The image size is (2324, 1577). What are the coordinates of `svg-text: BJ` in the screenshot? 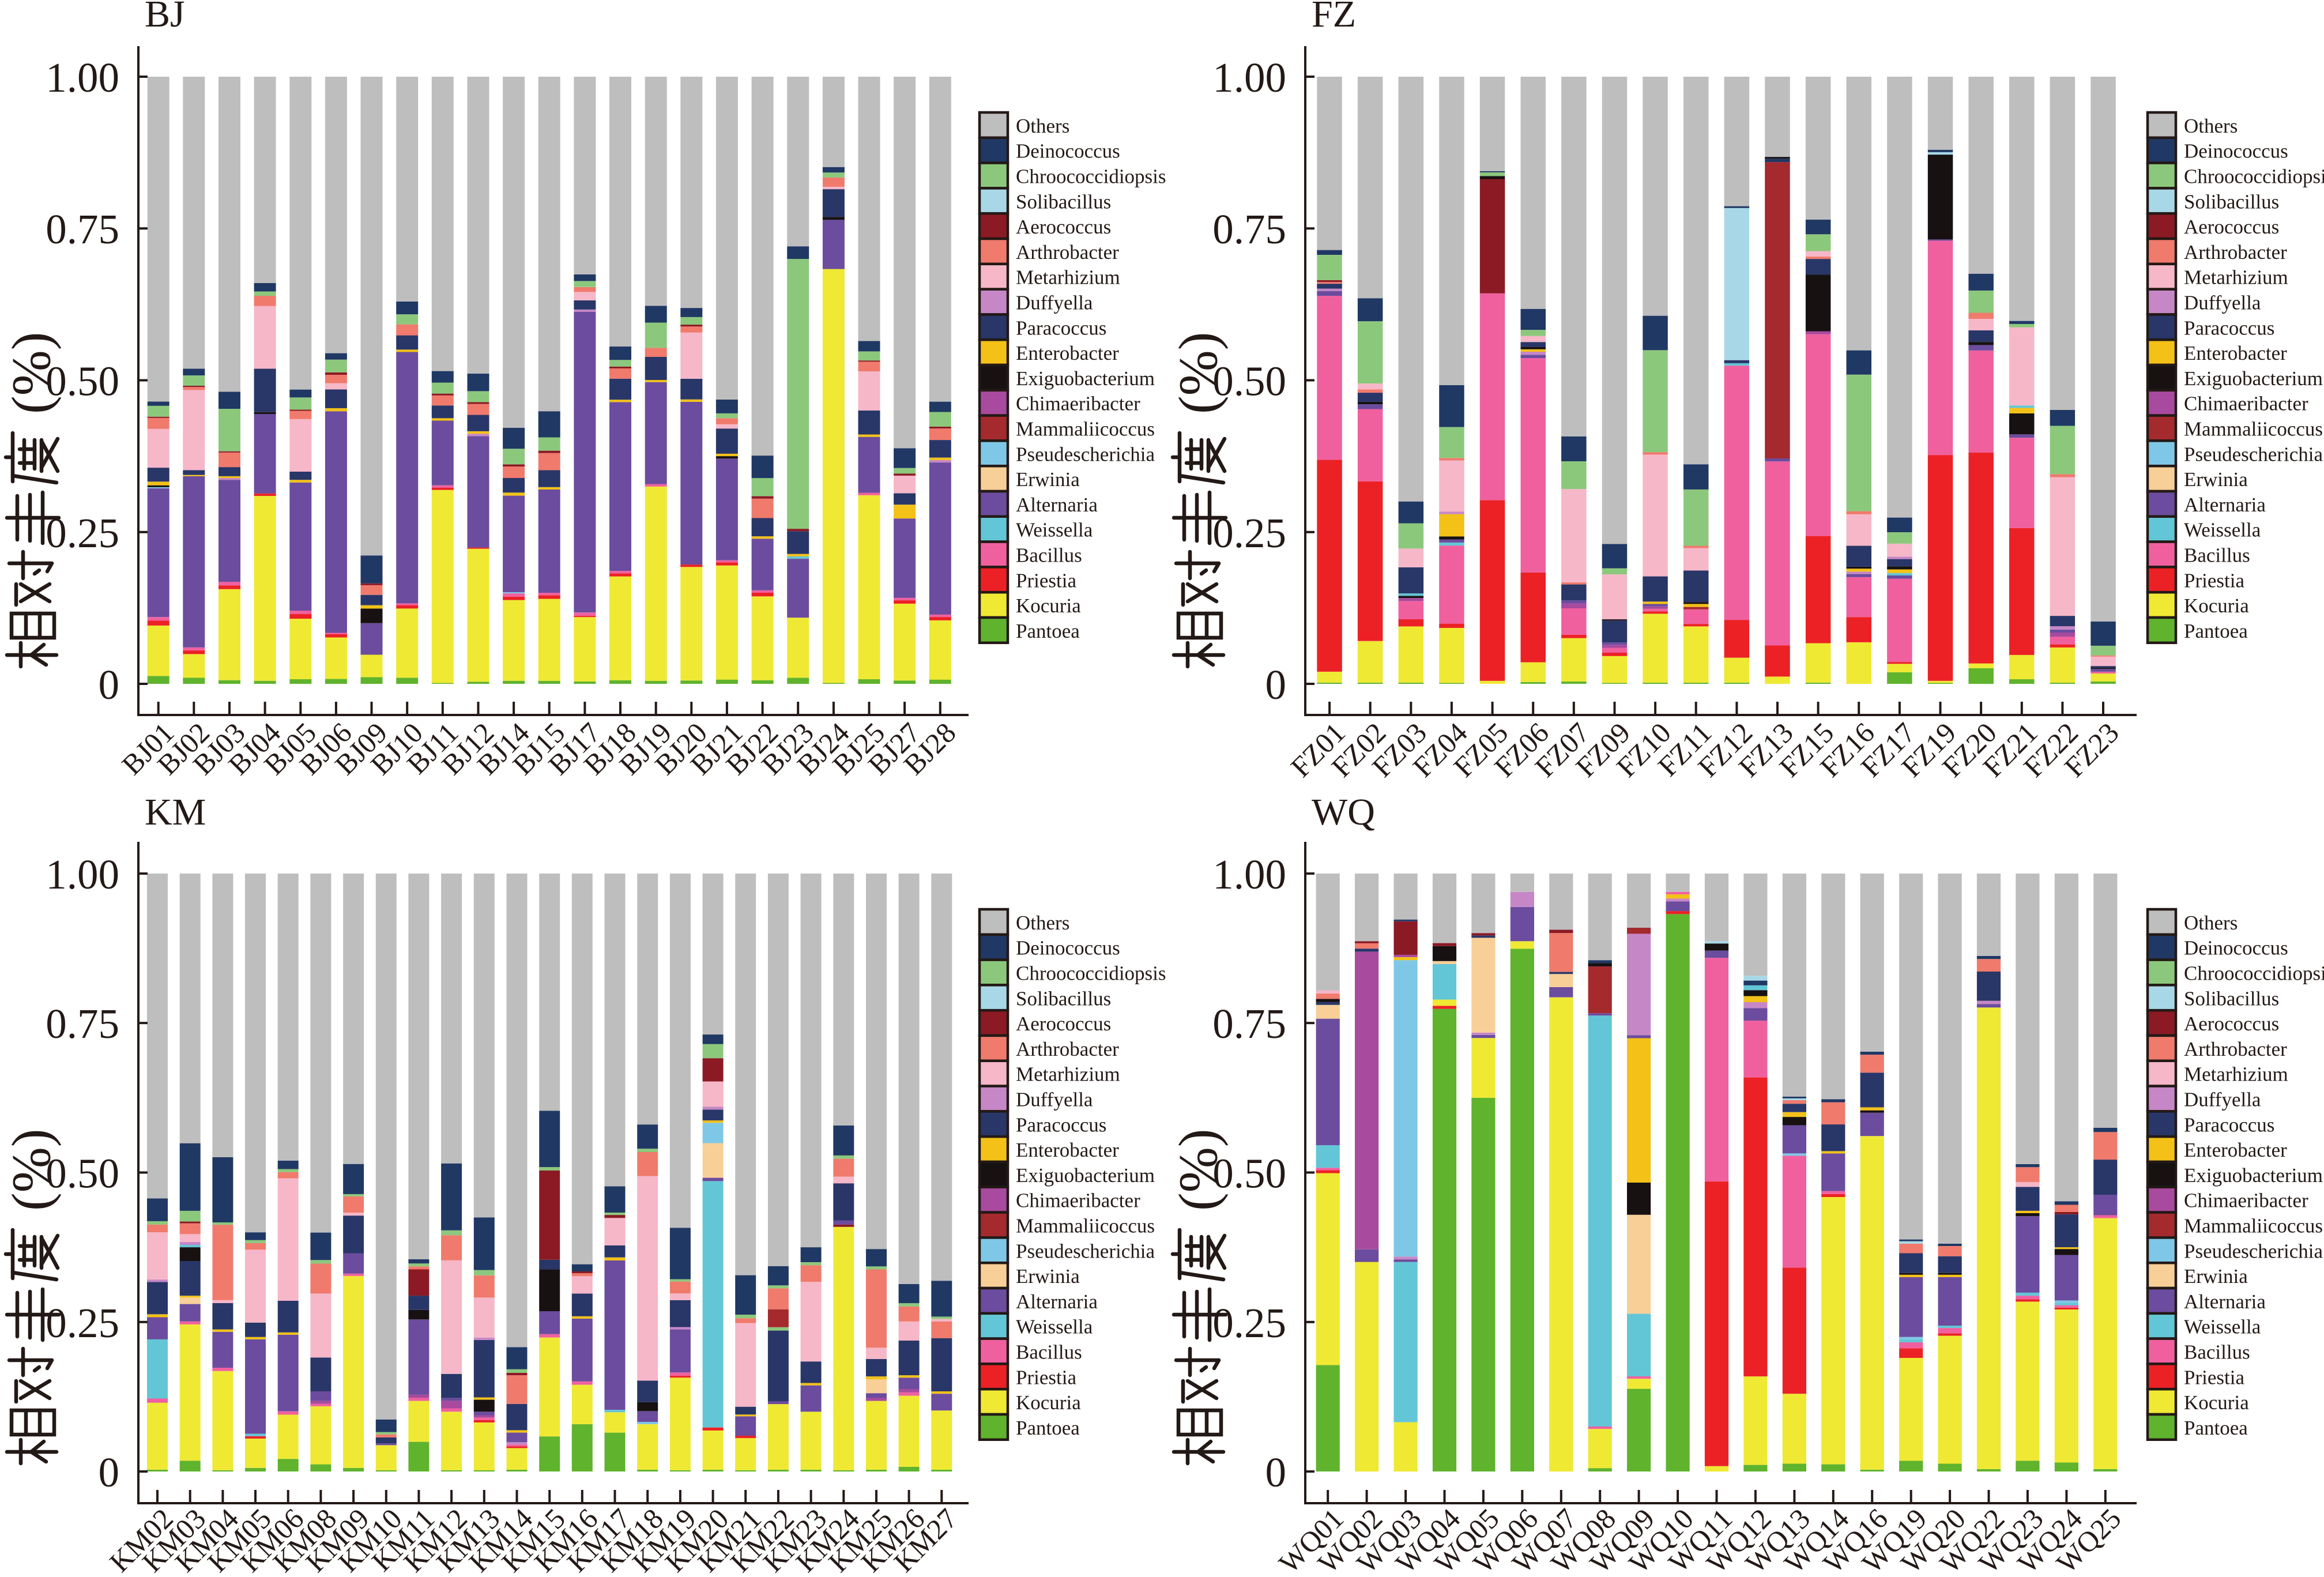 It's located at (165, 18).